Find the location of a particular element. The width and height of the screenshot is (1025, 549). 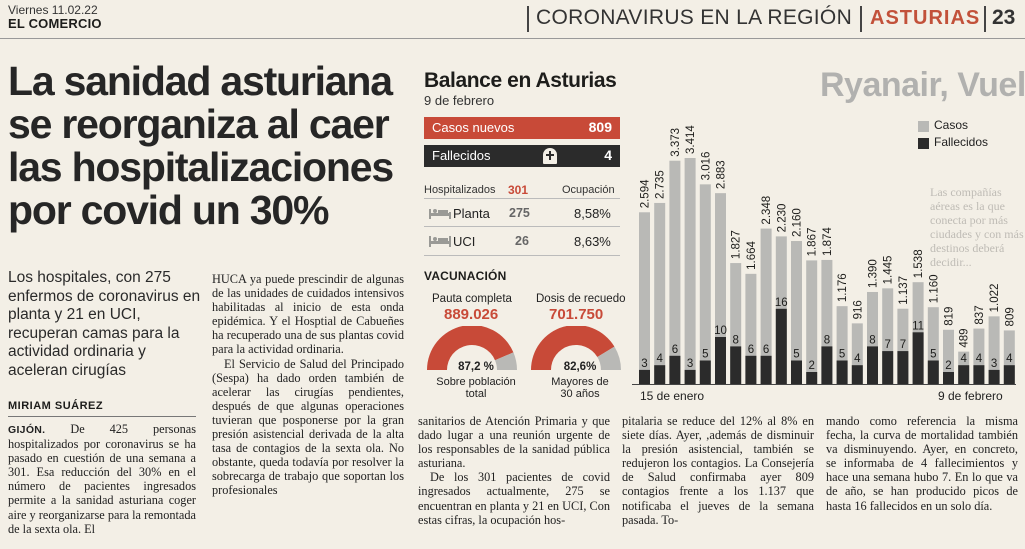

deaths-value-label: 2 is located at coordinates (948, 366).